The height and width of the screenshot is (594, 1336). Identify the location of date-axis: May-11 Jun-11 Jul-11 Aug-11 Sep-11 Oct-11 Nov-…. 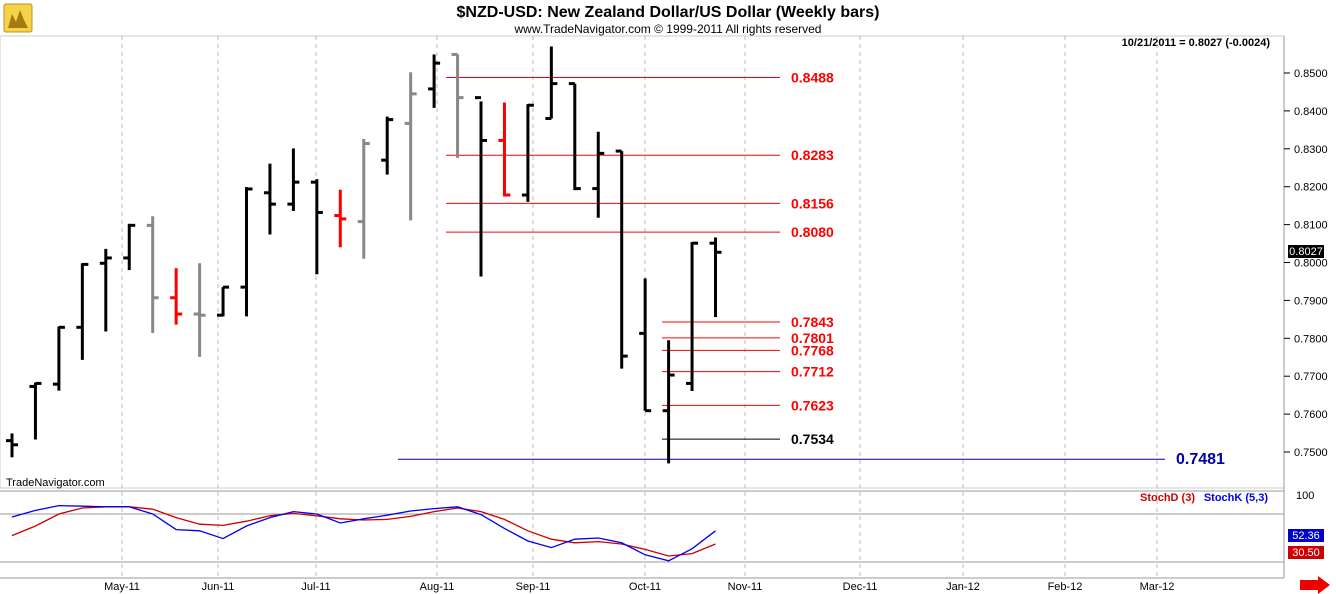
(639, 587).